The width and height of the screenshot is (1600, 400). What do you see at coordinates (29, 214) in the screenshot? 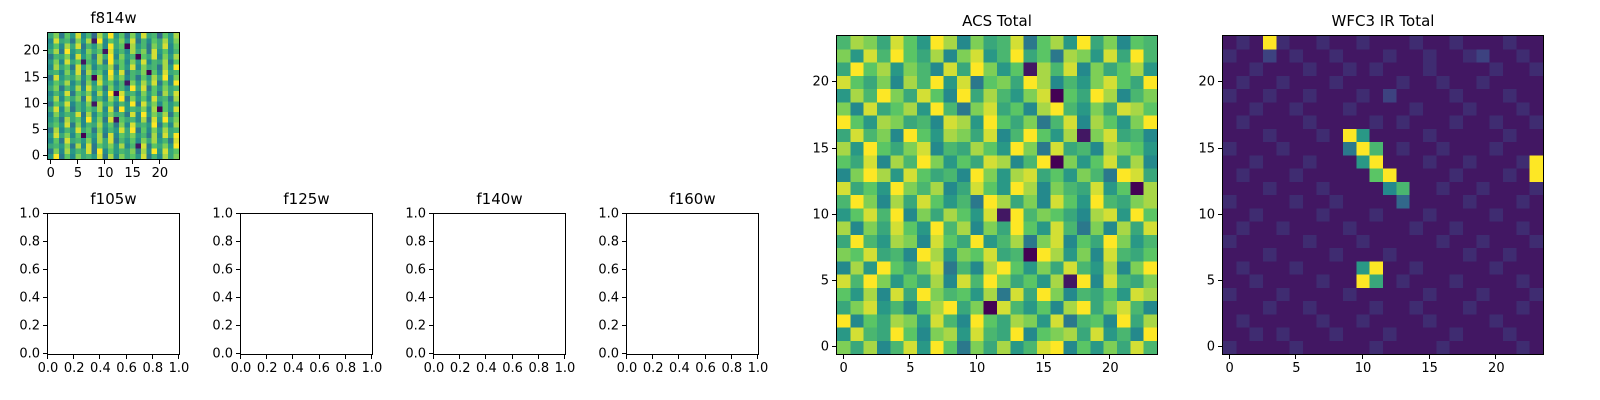
I see `y-tick-label: 1.0` at bounding box center [29, 214].